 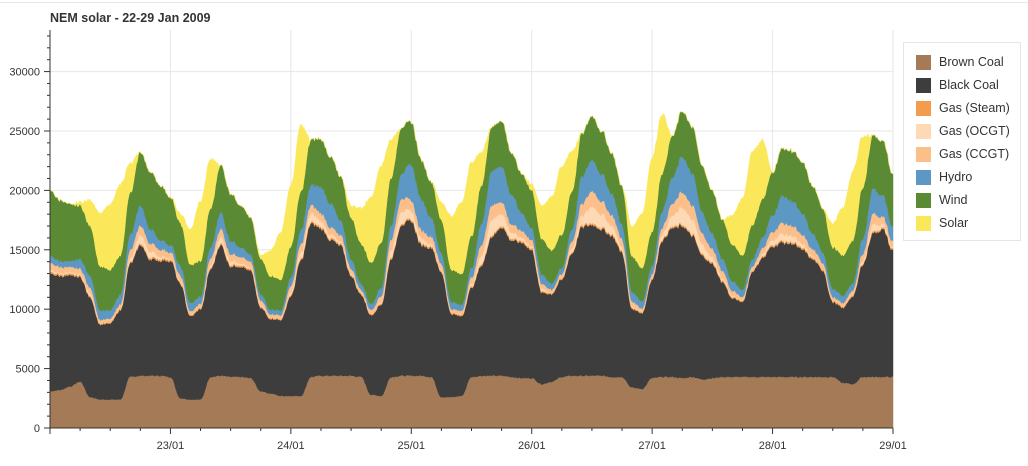 What do you see at coordinates (24, 251) in the screenshot?
I see `y-tick-label: 15000` at bounding box center [24, 251].